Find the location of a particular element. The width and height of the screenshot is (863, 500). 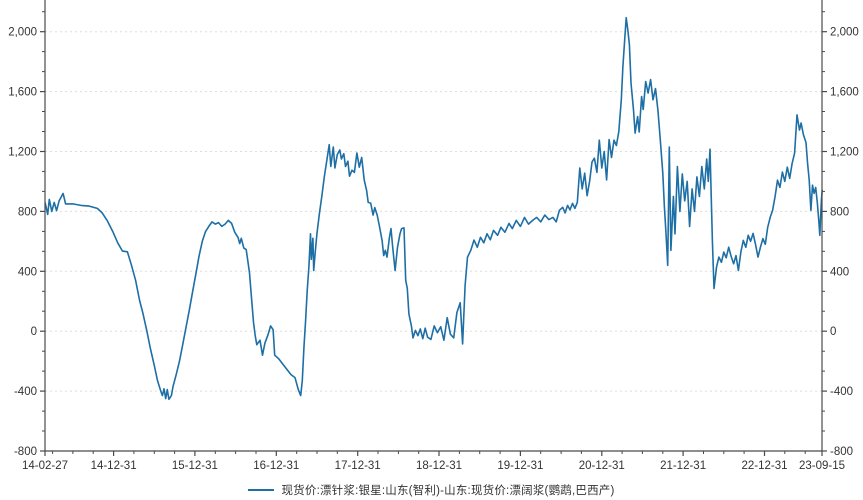

y-axis-label-left: 1,200 is located at coordinates (22, 152).